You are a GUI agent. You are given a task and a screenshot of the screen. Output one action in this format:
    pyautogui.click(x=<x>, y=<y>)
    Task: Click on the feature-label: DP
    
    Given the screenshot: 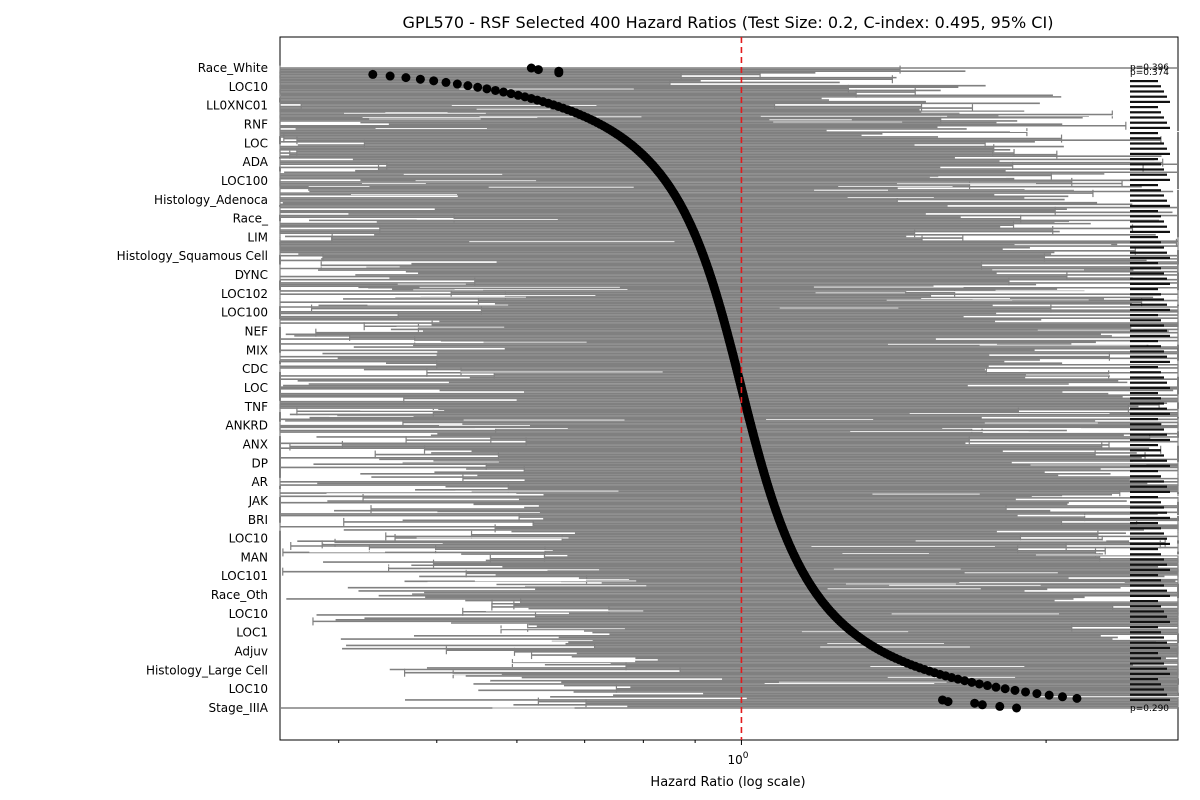 What is the action you would take?
    pyautogui.click(x=260, y=463)
    